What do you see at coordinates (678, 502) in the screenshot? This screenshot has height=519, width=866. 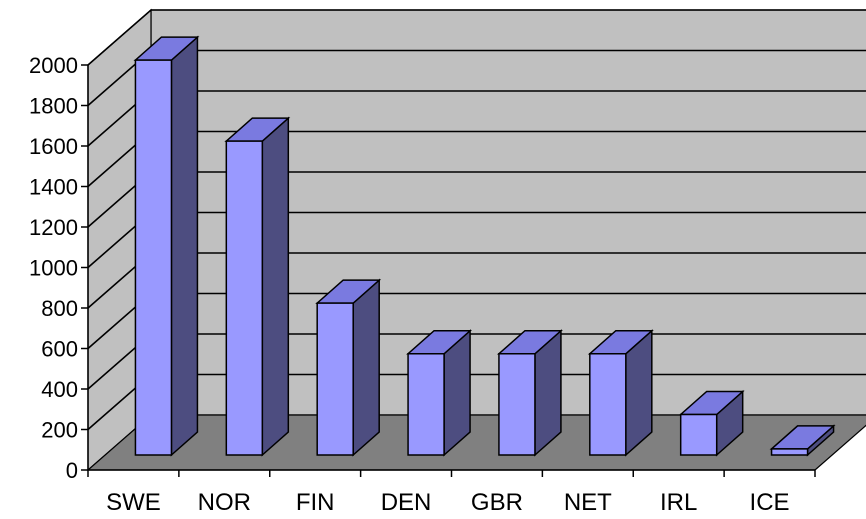 I see `x-tick-label: IRL` at bounding box center [678, 502].